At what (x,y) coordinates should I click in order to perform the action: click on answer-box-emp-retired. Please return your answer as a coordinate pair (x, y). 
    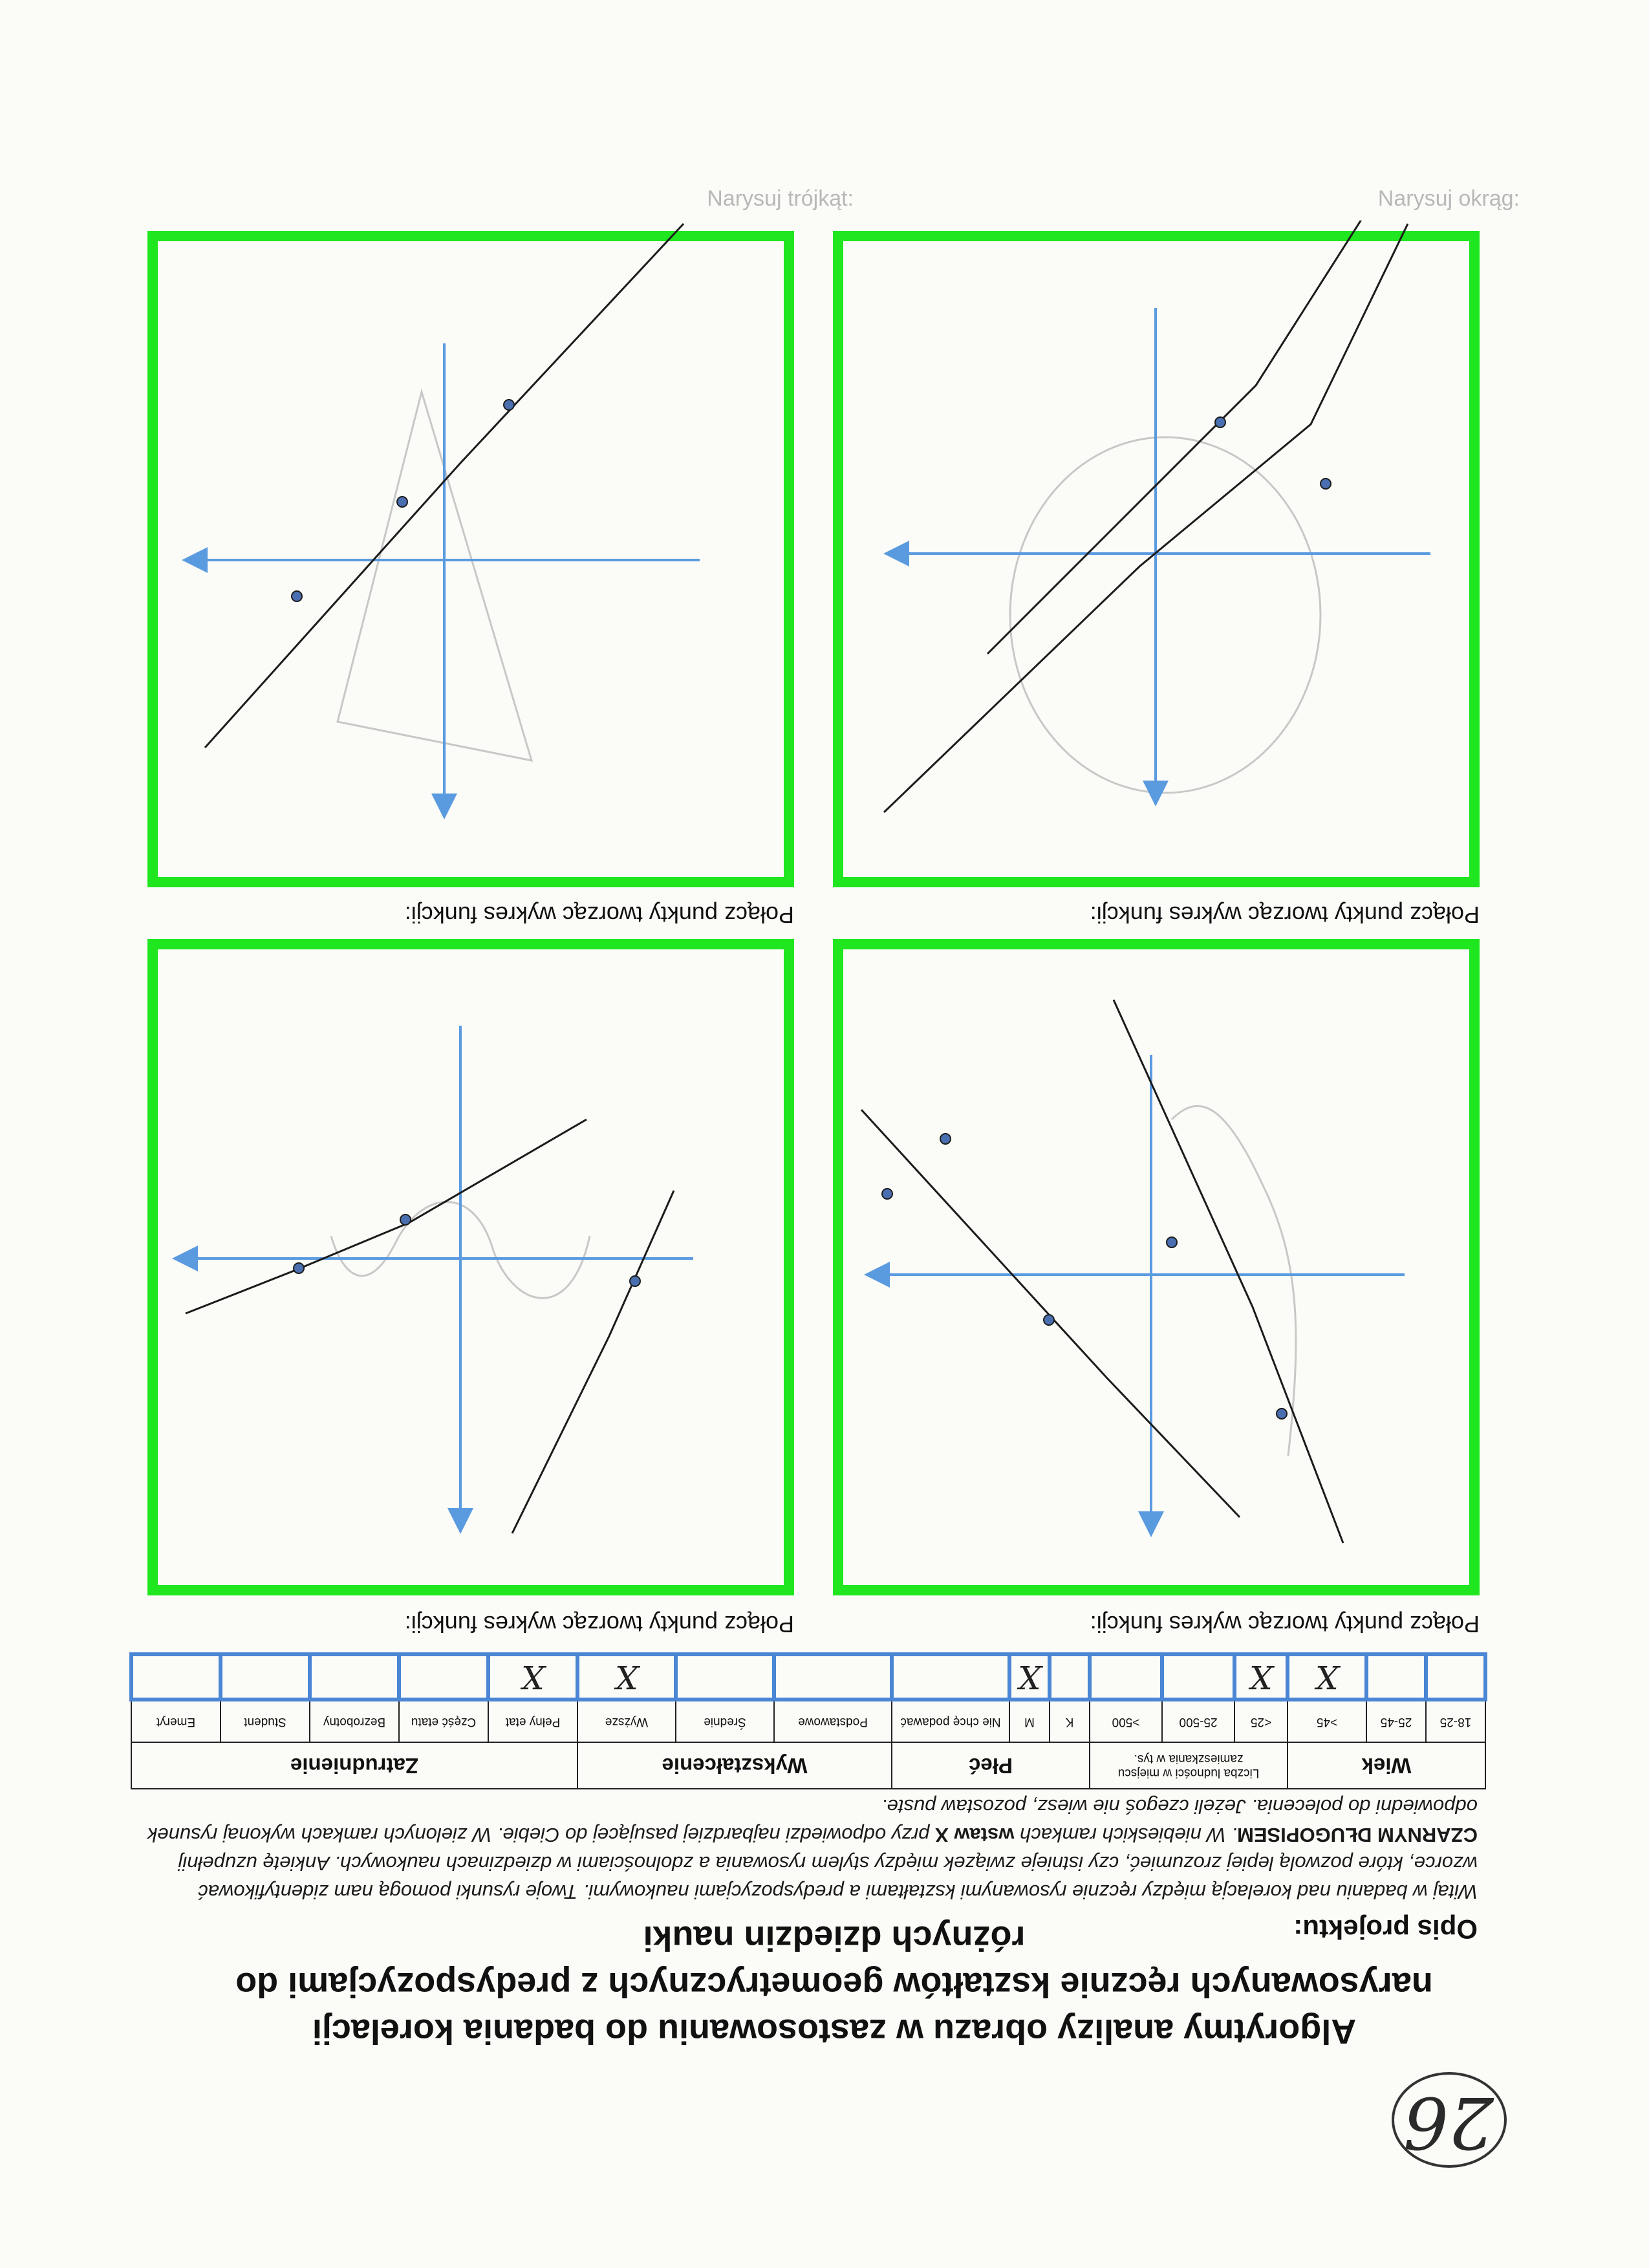
    Looking at the image, I should click on (176, 1677).